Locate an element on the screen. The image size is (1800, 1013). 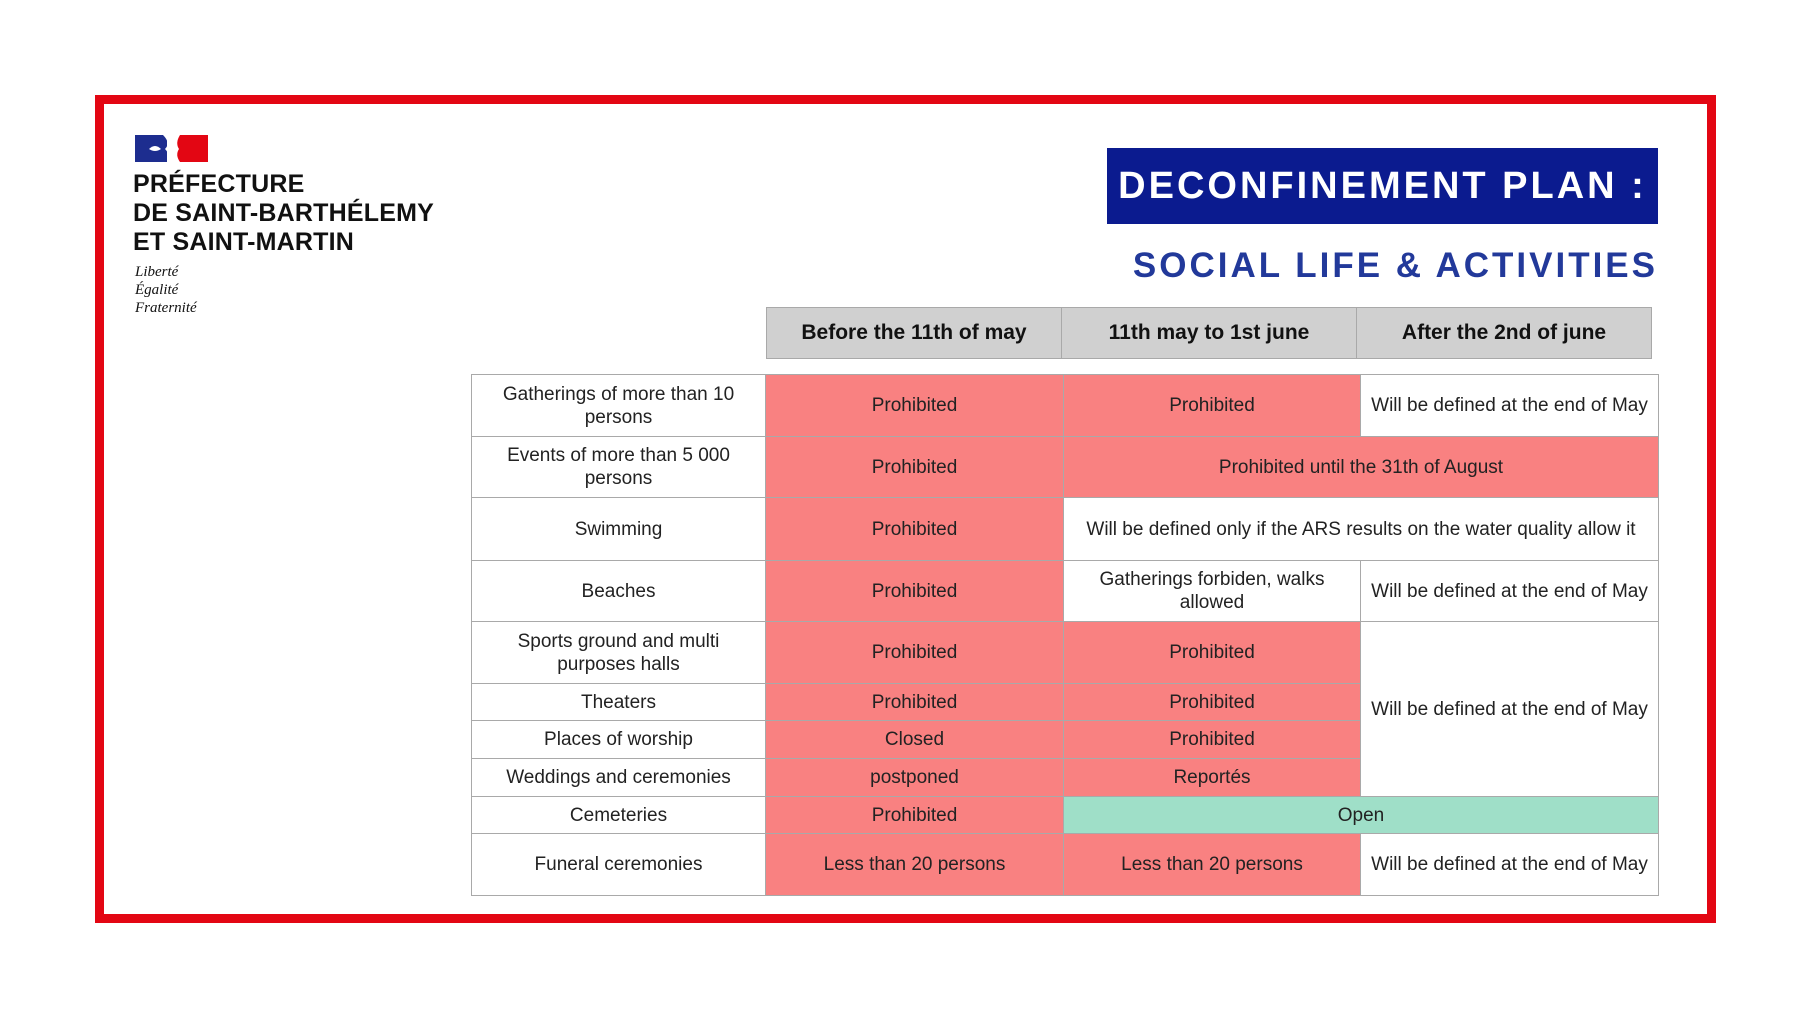
row-label: Funeral ceremonies is located at coordinates (618, 864).